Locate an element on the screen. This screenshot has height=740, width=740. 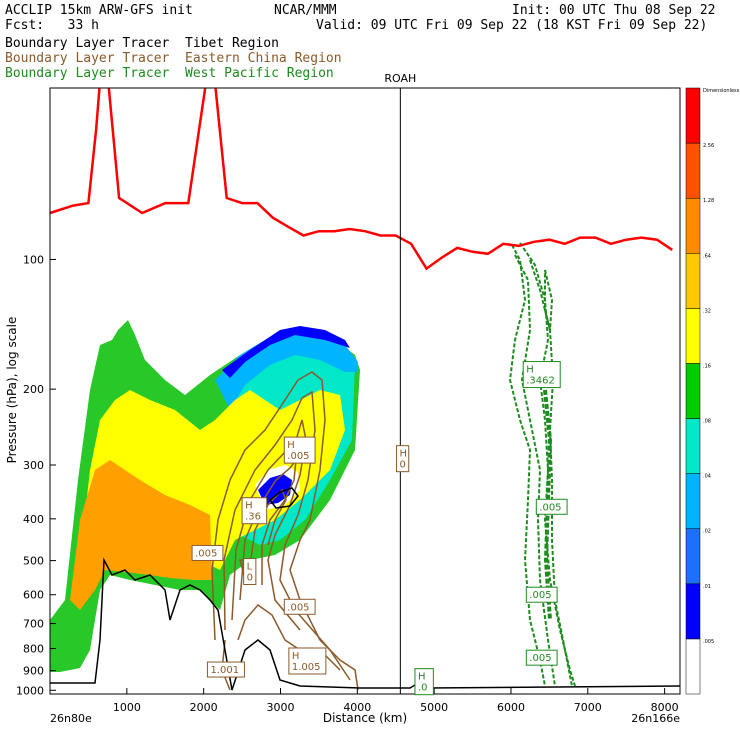
colorbar-label: .64 is located at coordinates (707, 256).